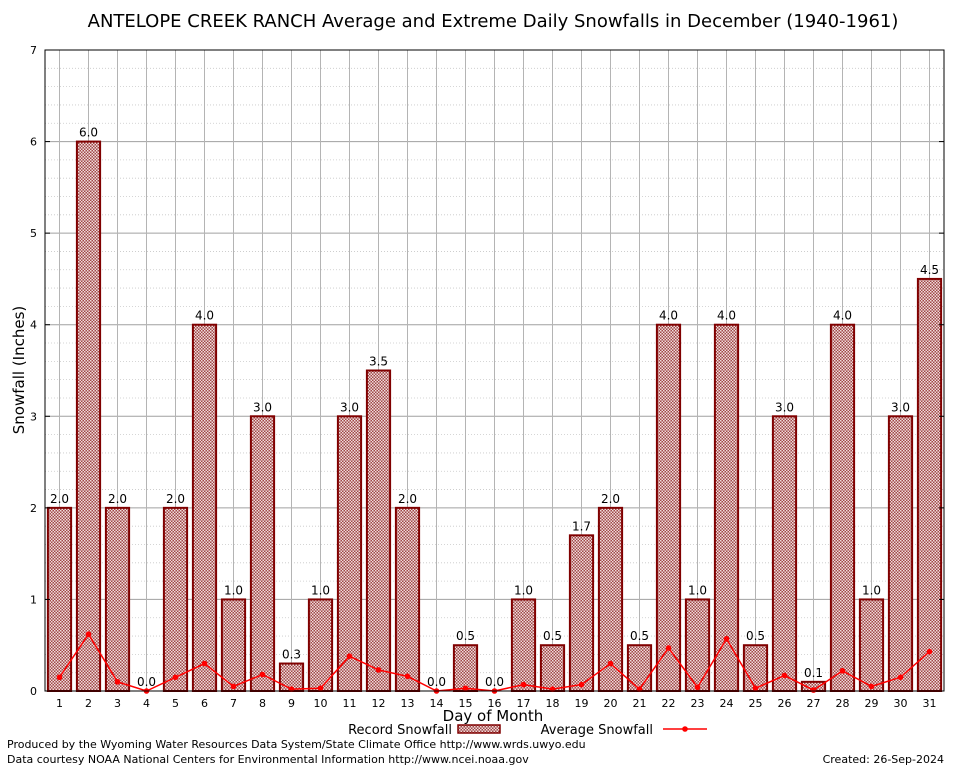  I want to click on x-axis-label: Day of Month, so click(493, 716).